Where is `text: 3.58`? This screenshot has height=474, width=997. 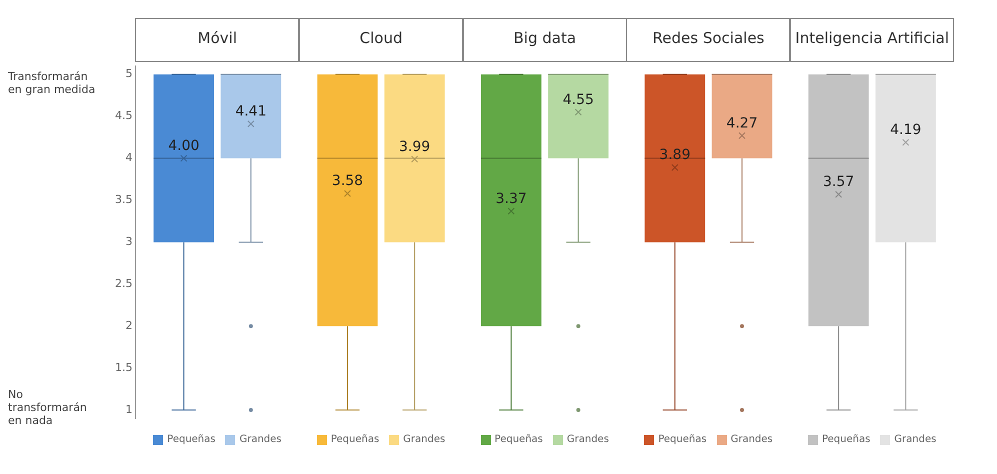
text: 3.58 is located at coordinates (348, 181).